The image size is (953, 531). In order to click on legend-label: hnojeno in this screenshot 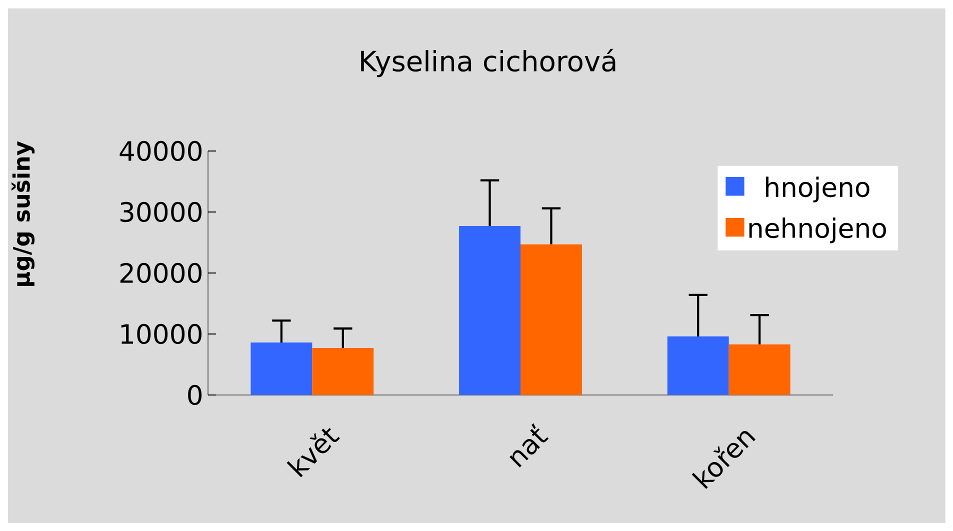, I will do `click(818, 189)`.